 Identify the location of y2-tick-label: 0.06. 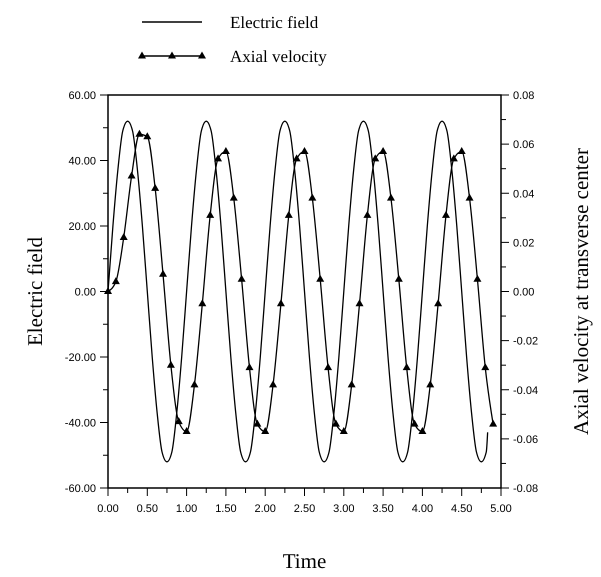
(523, 145).